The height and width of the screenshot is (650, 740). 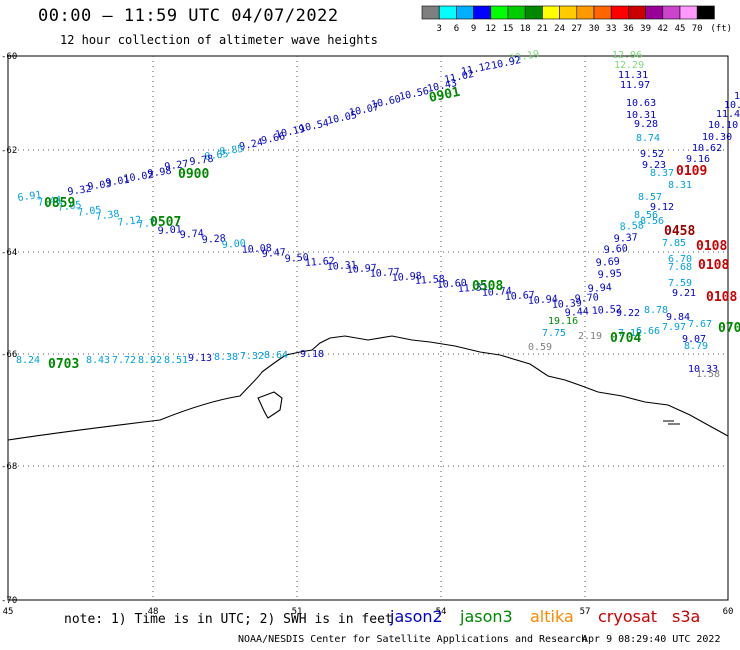 I want to click on wave-height-value: 9.21, so click(x=684, y=293).